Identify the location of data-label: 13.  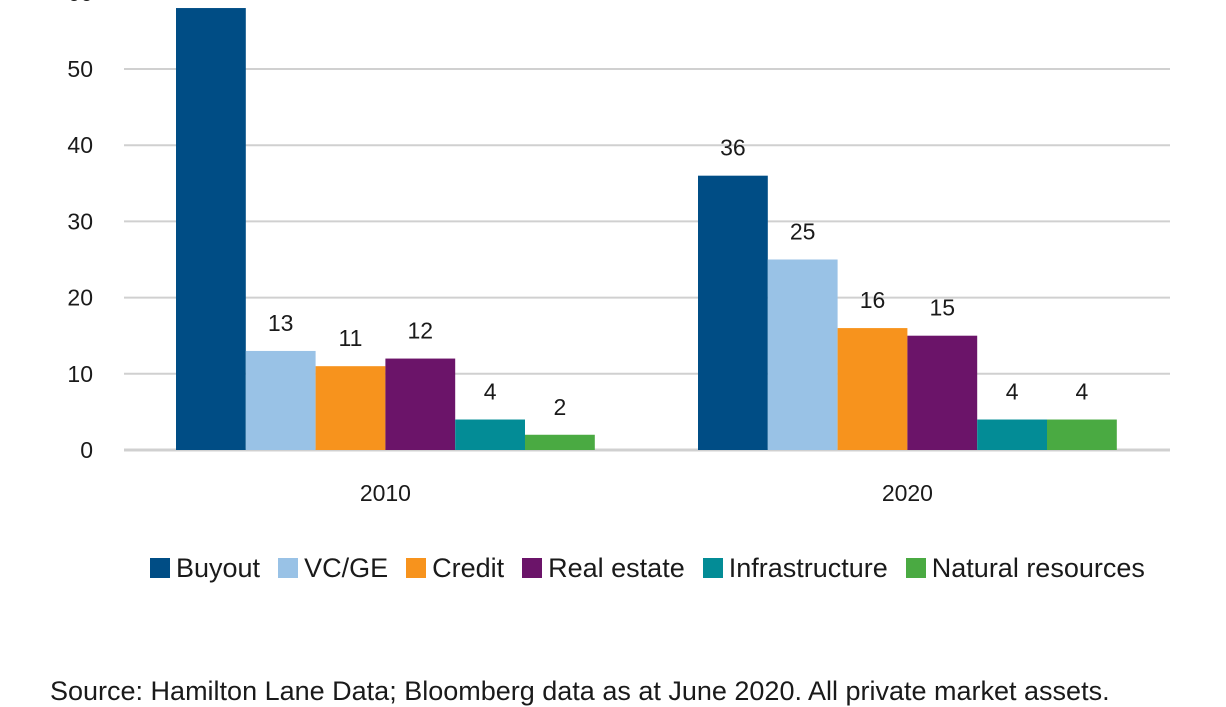
(281, 323).